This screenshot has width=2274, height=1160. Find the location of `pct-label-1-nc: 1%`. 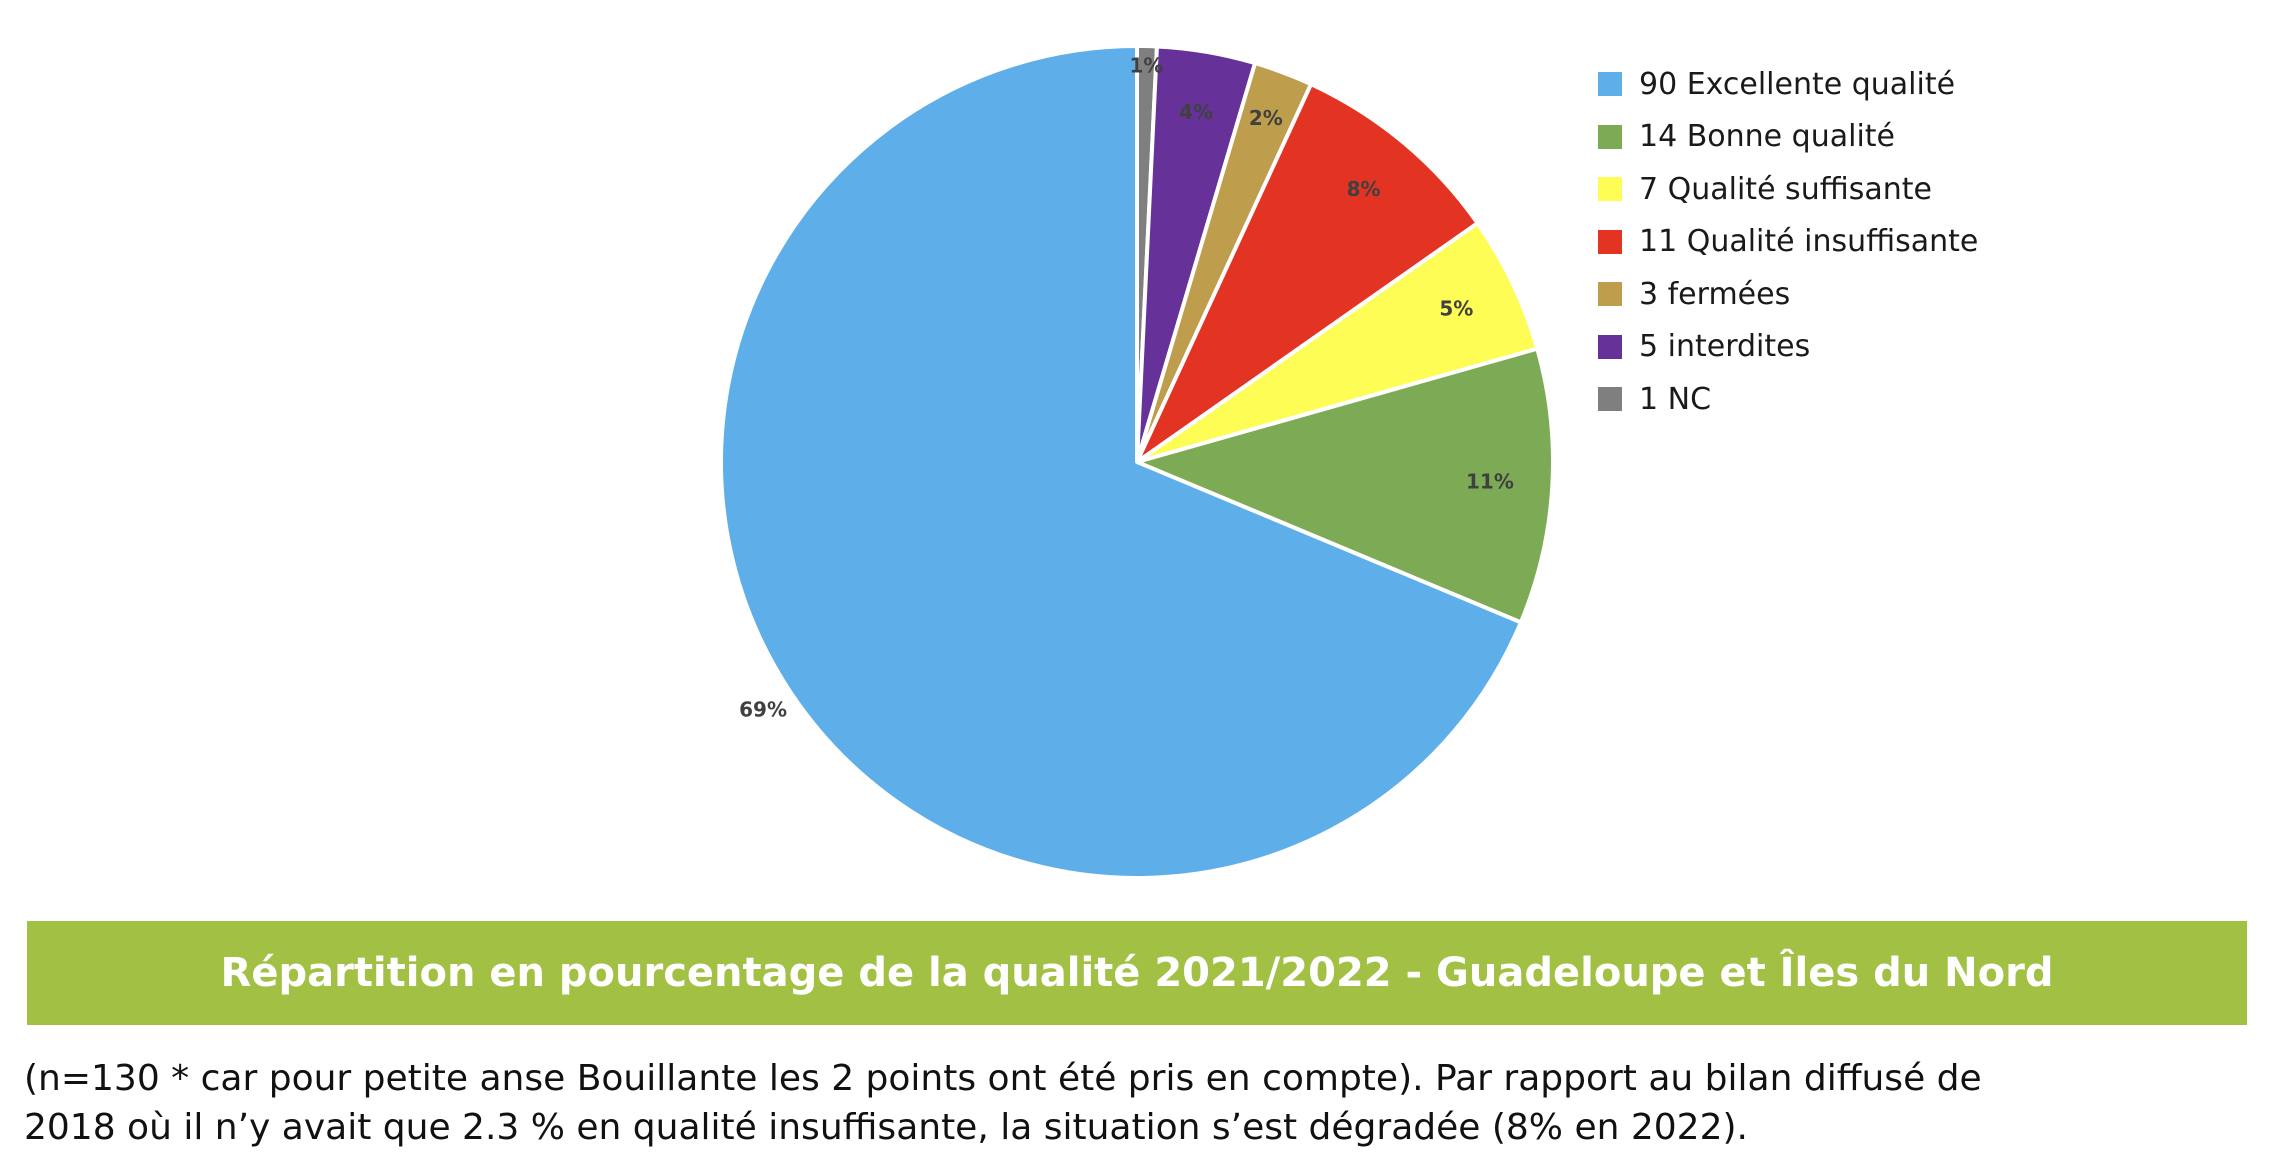

pct-label-1-nc: 1% is located at coordinates (1146, 65).